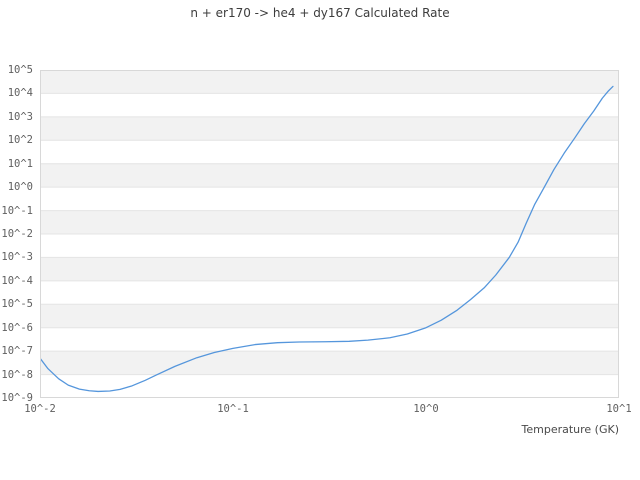  Describe the element at coordinates (320, 13) in the screenshot. I see `chart-title: n + er170 -> he4 + dy167 Calculated Rate` at that location.